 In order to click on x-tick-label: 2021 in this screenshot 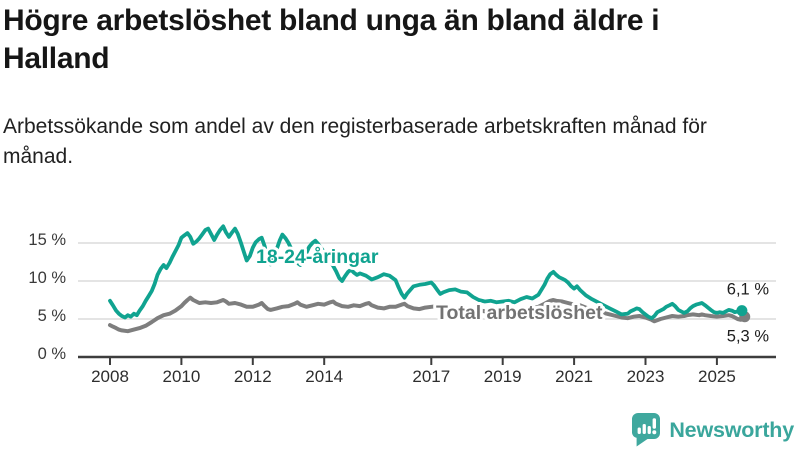, I will do `click(574, 376)`.